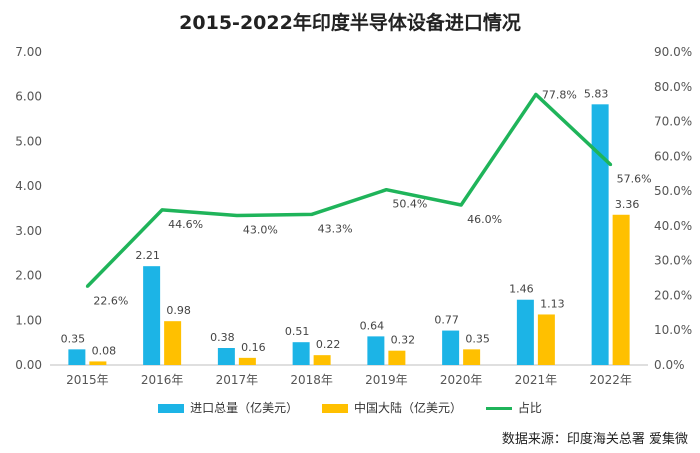  Describe the element at coordinates (222, 337) in the screenshot. I see `bar-label-total: 0.38` at that location.